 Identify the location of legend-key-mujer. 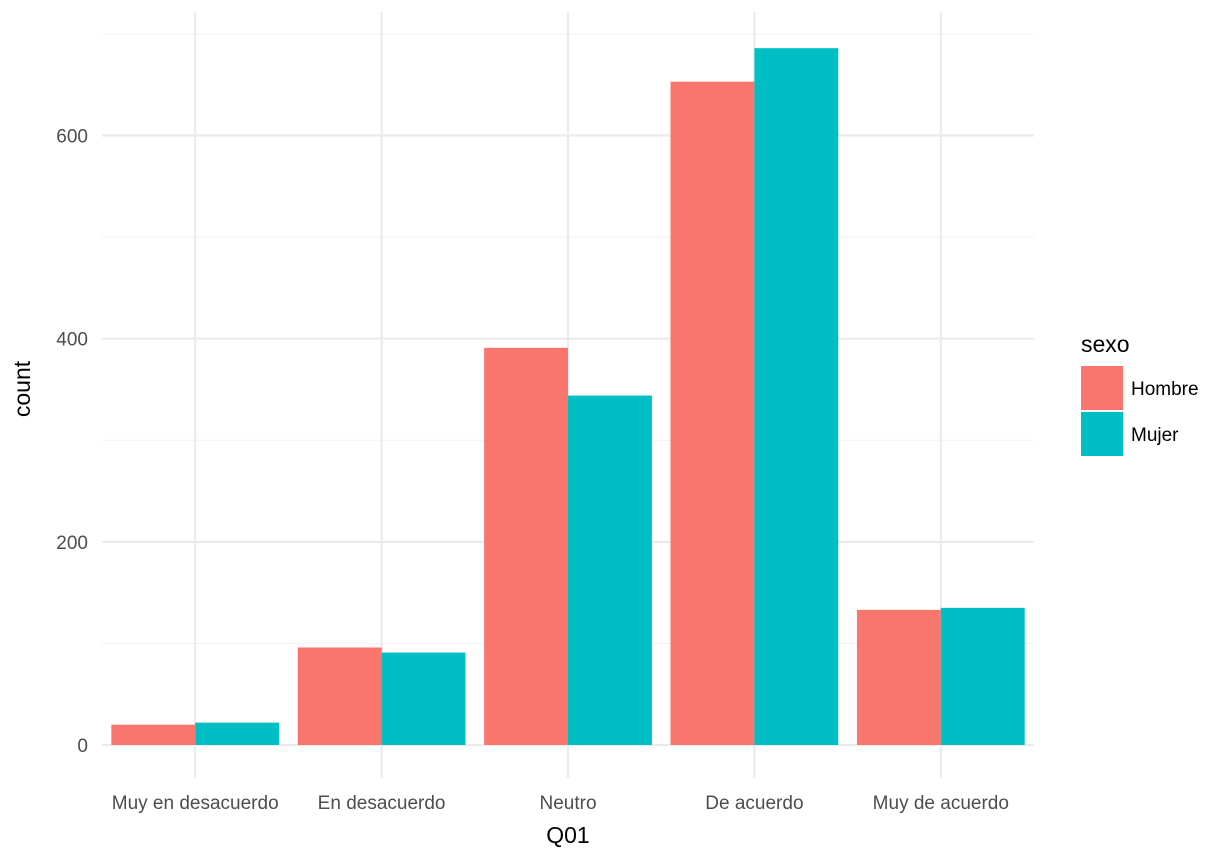
(1102, 434).